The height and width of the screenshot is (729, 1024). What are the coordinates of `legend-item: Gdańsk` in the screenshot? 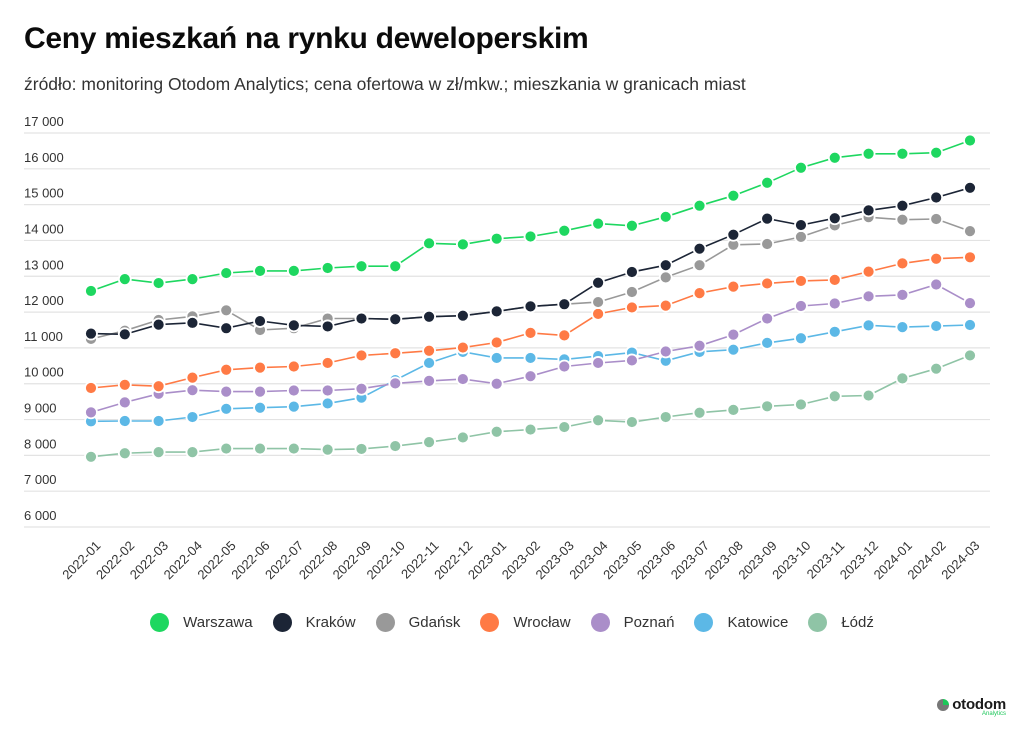 It's located at (418, 622).